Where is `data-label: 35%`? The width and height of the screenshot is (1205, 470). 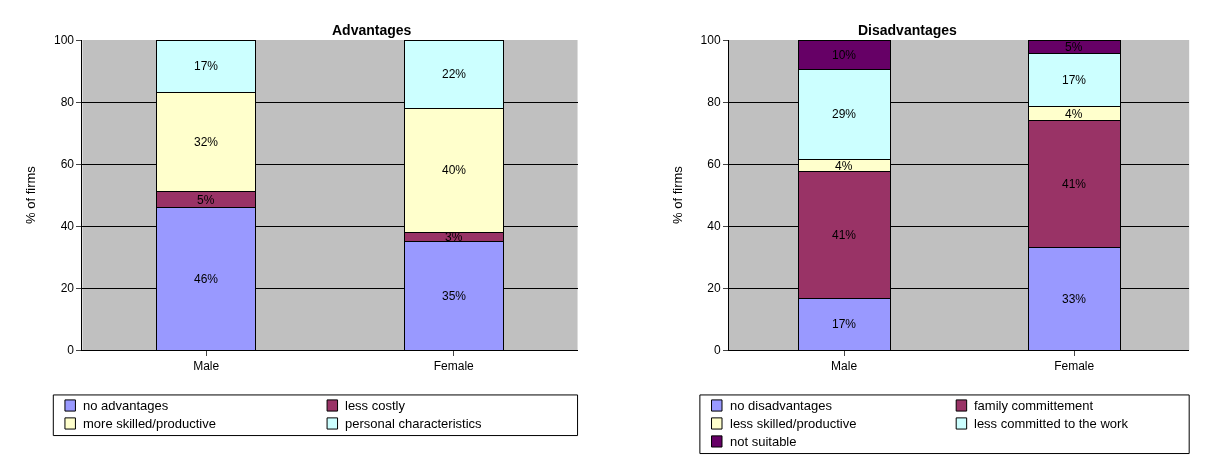 data-label: 35% is located at coordinates (454, 296).